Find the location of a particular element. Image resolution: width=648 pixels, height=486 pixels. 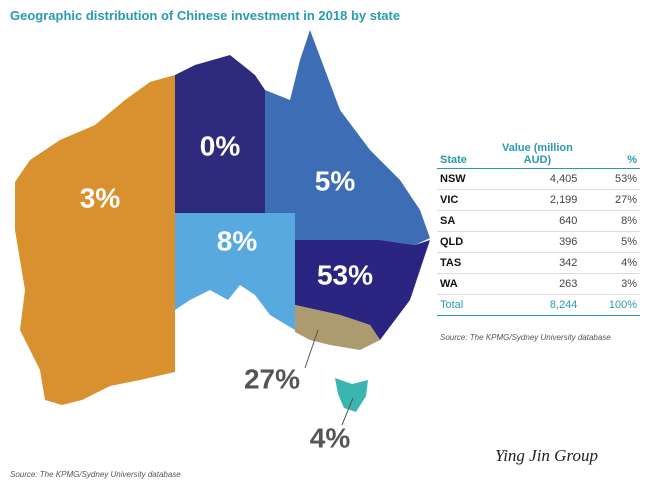

table-cell: NSW is located at coordinates (466, 179).